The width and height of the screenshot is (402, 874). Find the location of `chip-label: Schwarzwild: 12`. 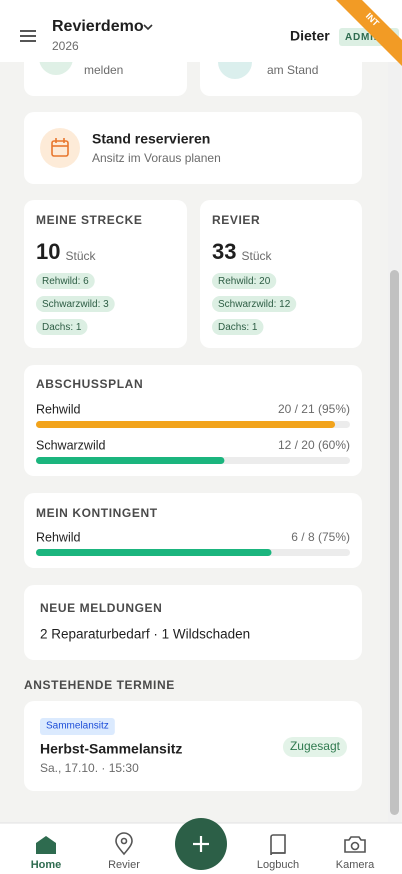

chip-label: Schwarzwild: 12 is located at coordinates (254, 304).